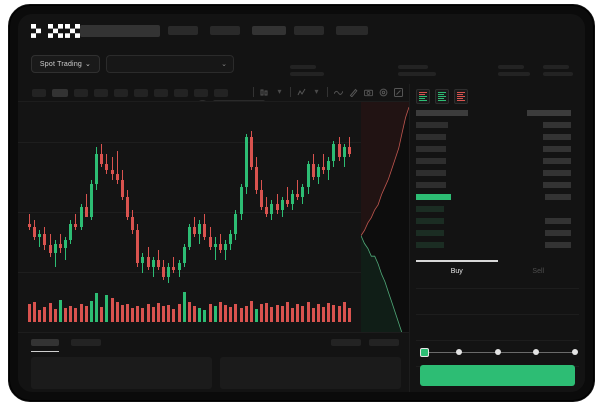  Describe the element at coordinates (338, 92) in the screenshot. I see `line-style-icon` at that location.